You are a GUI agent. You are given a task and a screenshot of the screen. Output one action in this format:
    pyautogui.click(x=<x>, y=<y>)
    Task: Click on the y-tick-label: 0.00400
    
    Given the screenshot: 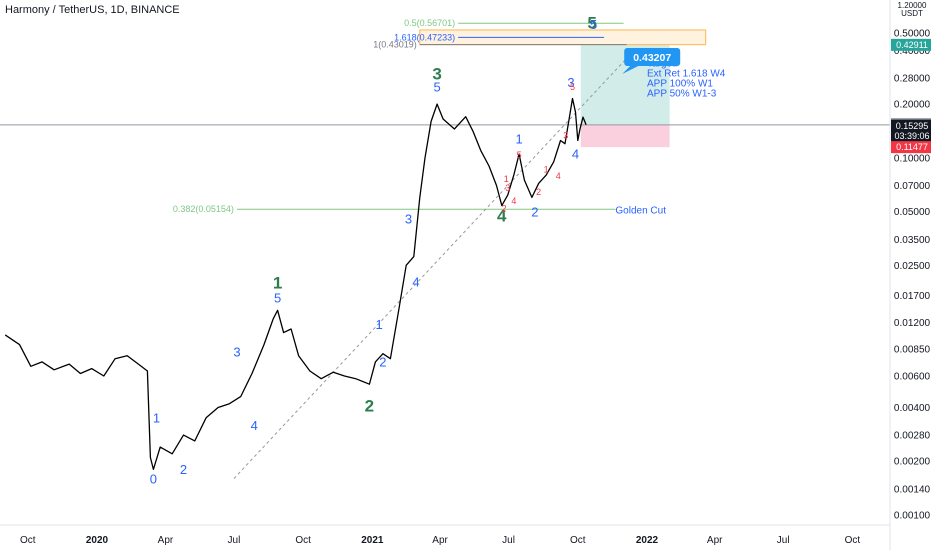 What is the action you would take?
    pyautogui.click(x=912, y=408)
    